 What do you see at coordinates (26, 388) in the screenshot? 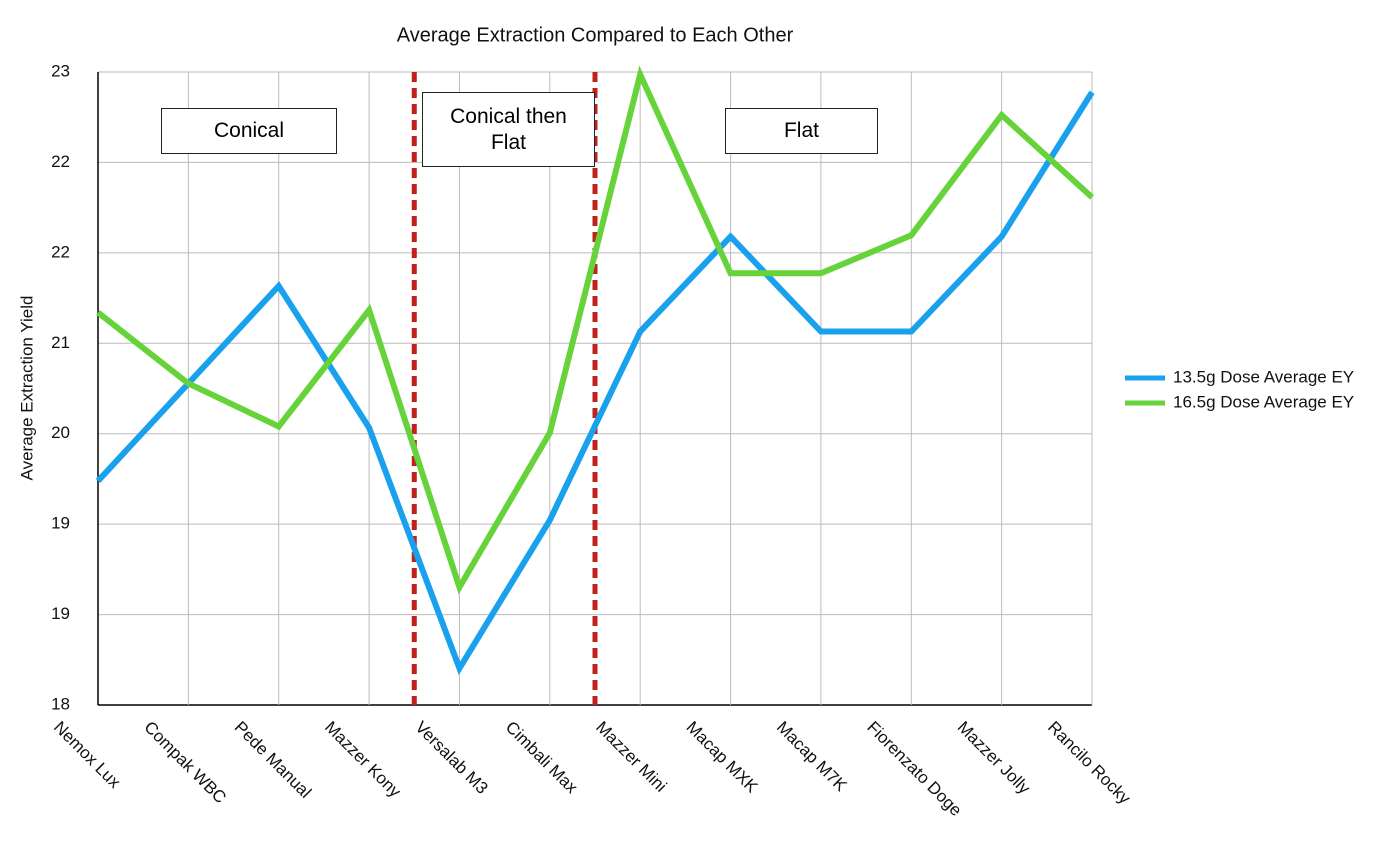
I see `y-axis-label: Average Extraction Yield` at bounding box center [26, 388].